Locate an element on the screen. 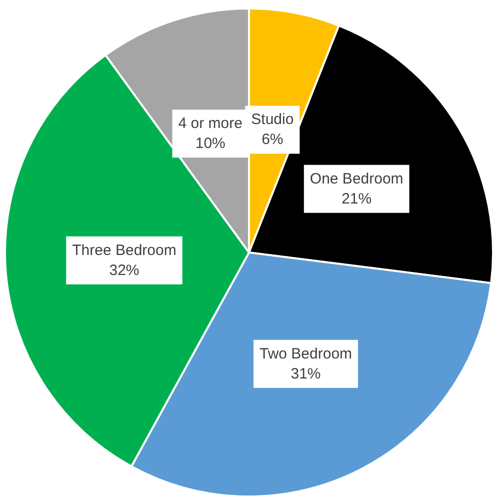  data-label: 32% is located at coordinates (124, 270).